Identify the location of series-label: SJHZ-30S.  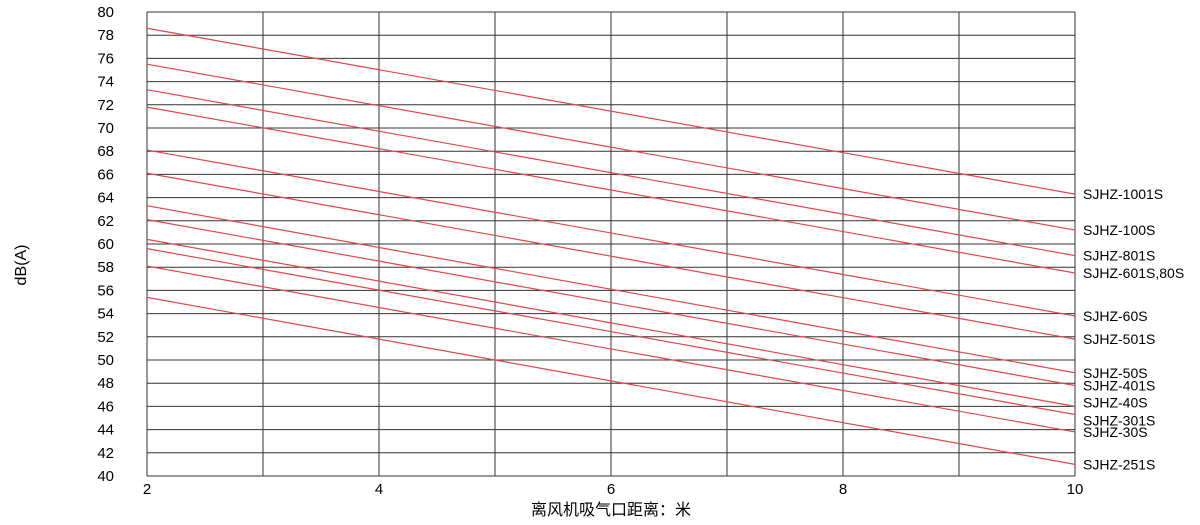
(1115, 432).